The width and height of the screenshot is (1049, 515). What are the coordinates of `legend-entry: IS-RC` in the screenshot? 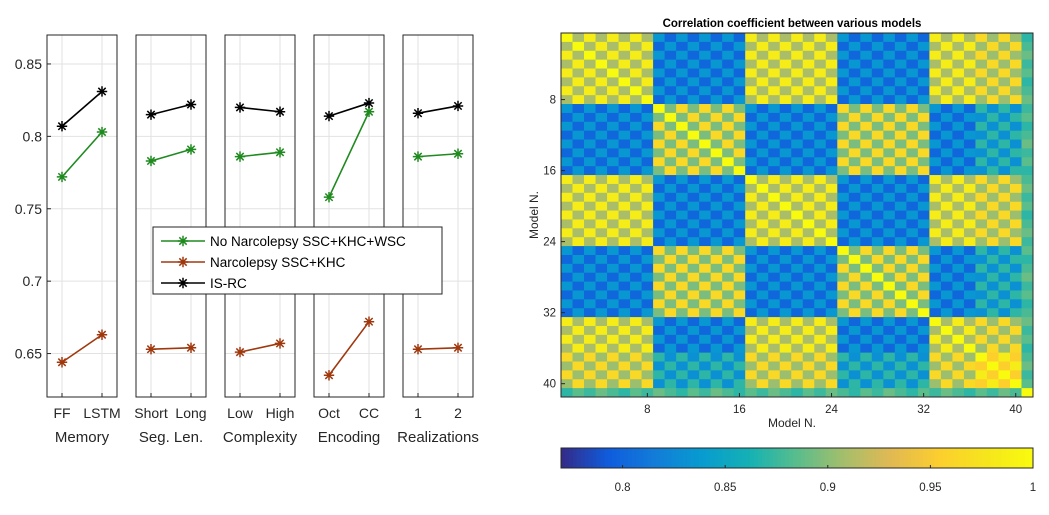 It's located at (204, 283).